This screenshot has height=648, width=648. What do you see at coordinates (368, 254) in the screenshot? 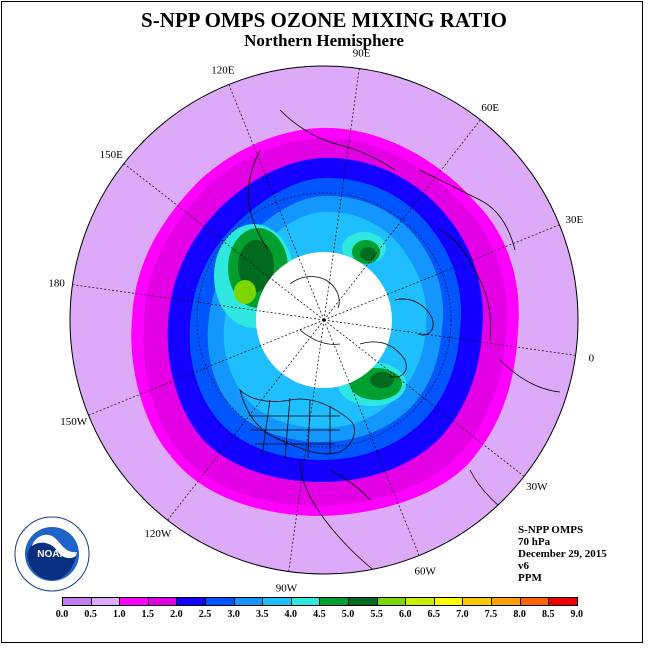
I see `contour-5.0-patch-siberia` at bounding box center [368, 254].